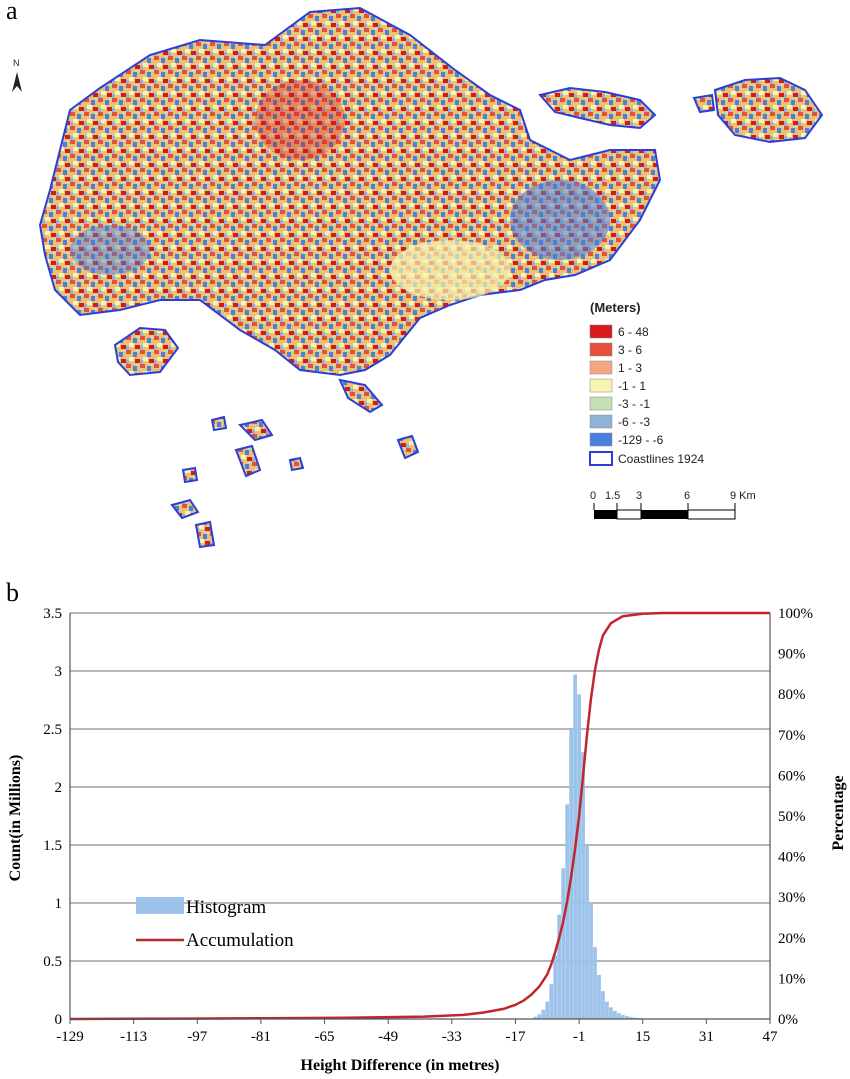 This screenshot has width=850, height=1079. Describe the element at coordinates (52, 614) in the screenshot. I see `y-tick-label-7: 3.5` at that location.